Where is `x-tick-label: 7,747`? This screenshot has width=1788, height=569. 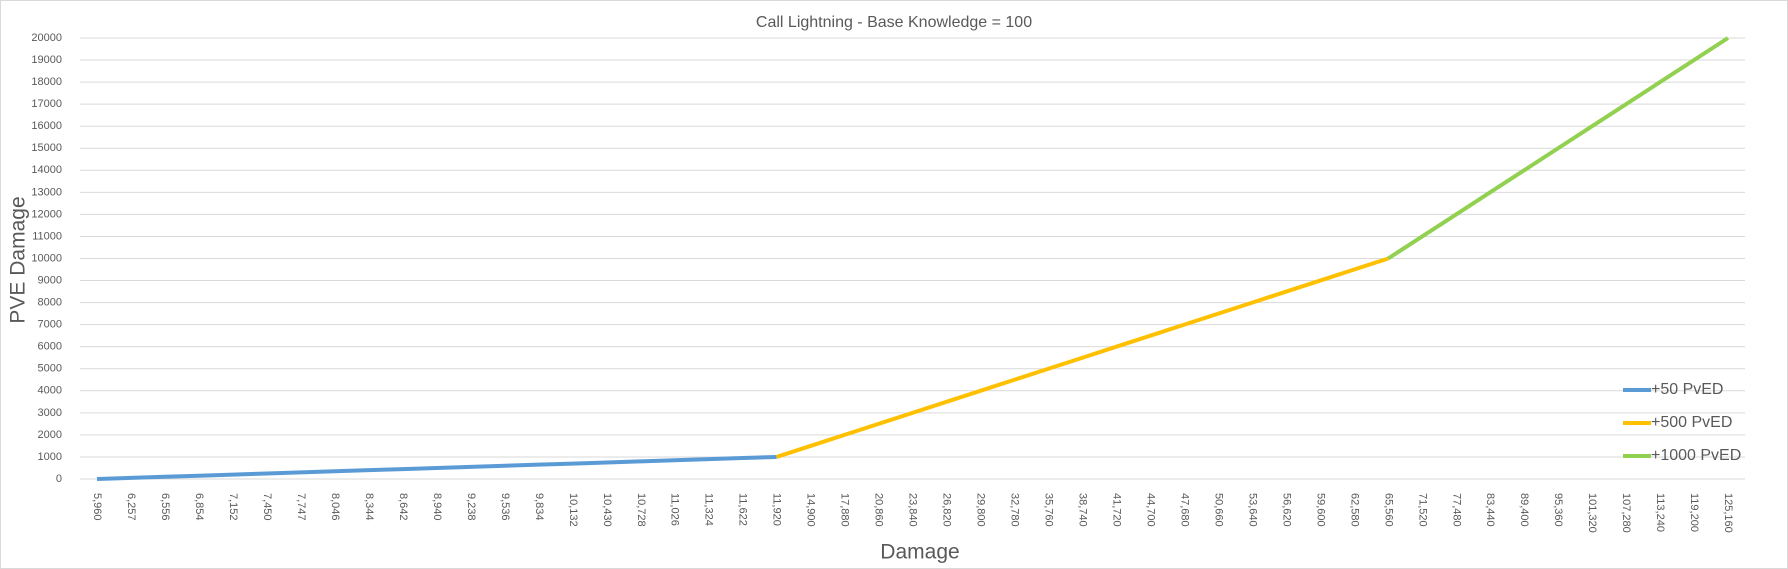
x-tick-label: 7,747 is located at coordinates (301, 507).